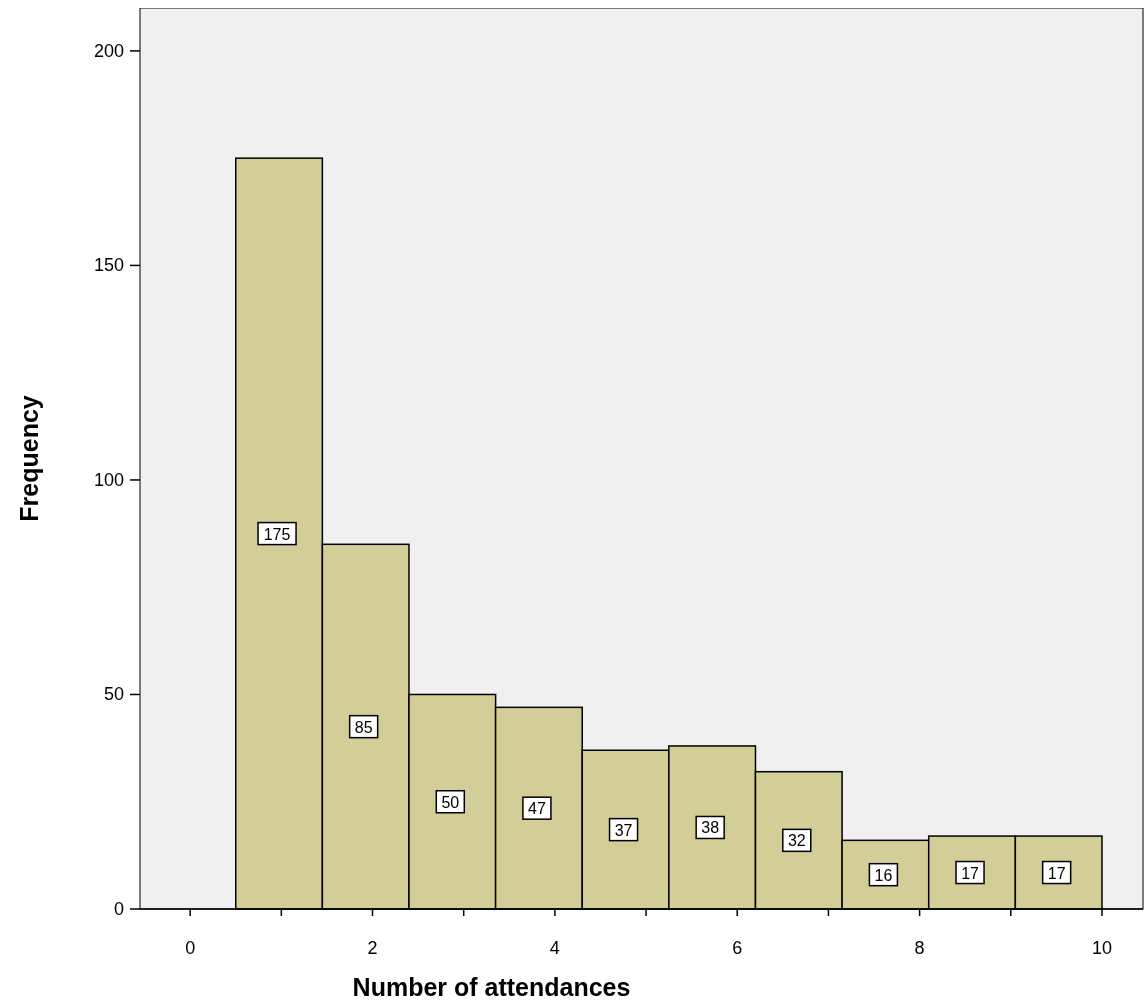 Image resolution: width=1145 pixels, height=1006 pixels. I want to click on x-tick-label: 4, so click(554, 948).